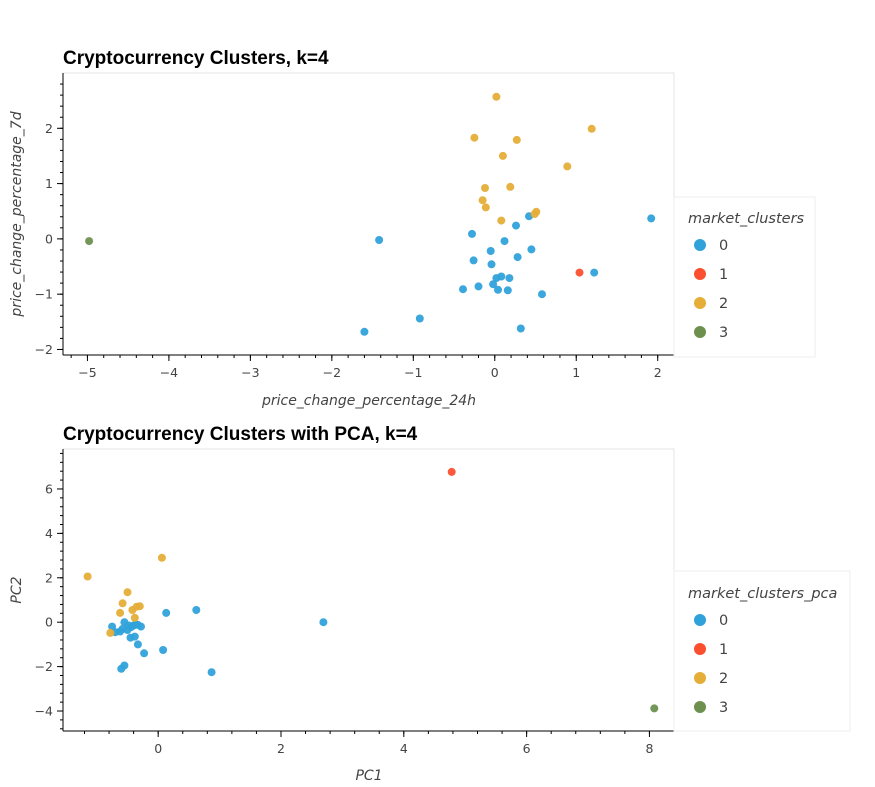  I want to click on chart-2-legend-item-3: 3, so click(711, 708).